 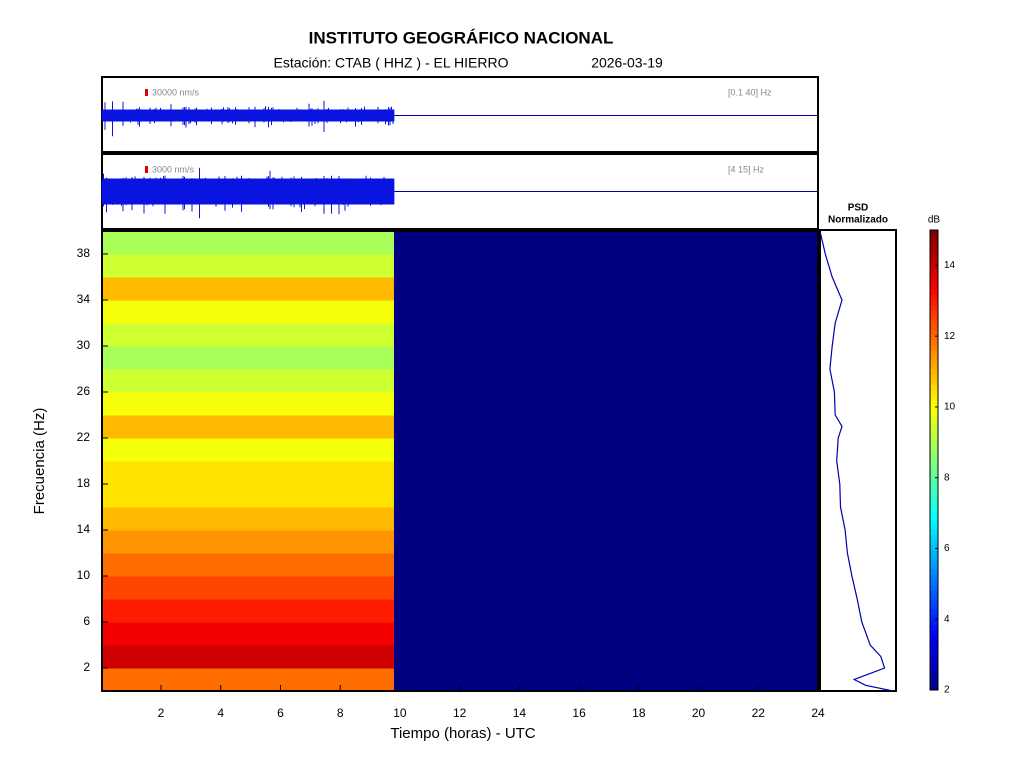 What do you see at coordinates (460, 713) in the screenshot?
I see `x-tick-label: 12` at bounding box center [460, 713].